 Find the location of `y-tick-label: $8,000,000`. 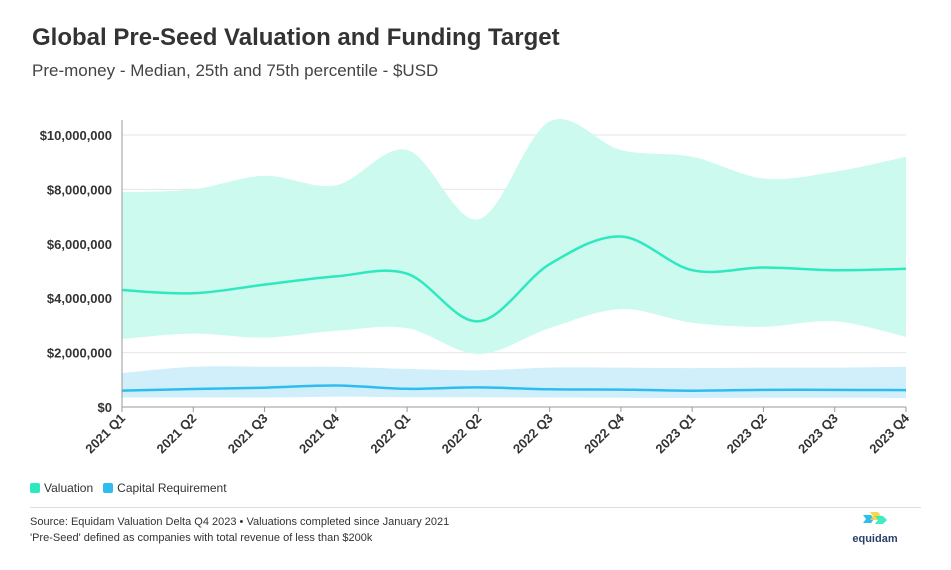

y-tick-label: $8,000,000 is located at coordinates (79, 189).